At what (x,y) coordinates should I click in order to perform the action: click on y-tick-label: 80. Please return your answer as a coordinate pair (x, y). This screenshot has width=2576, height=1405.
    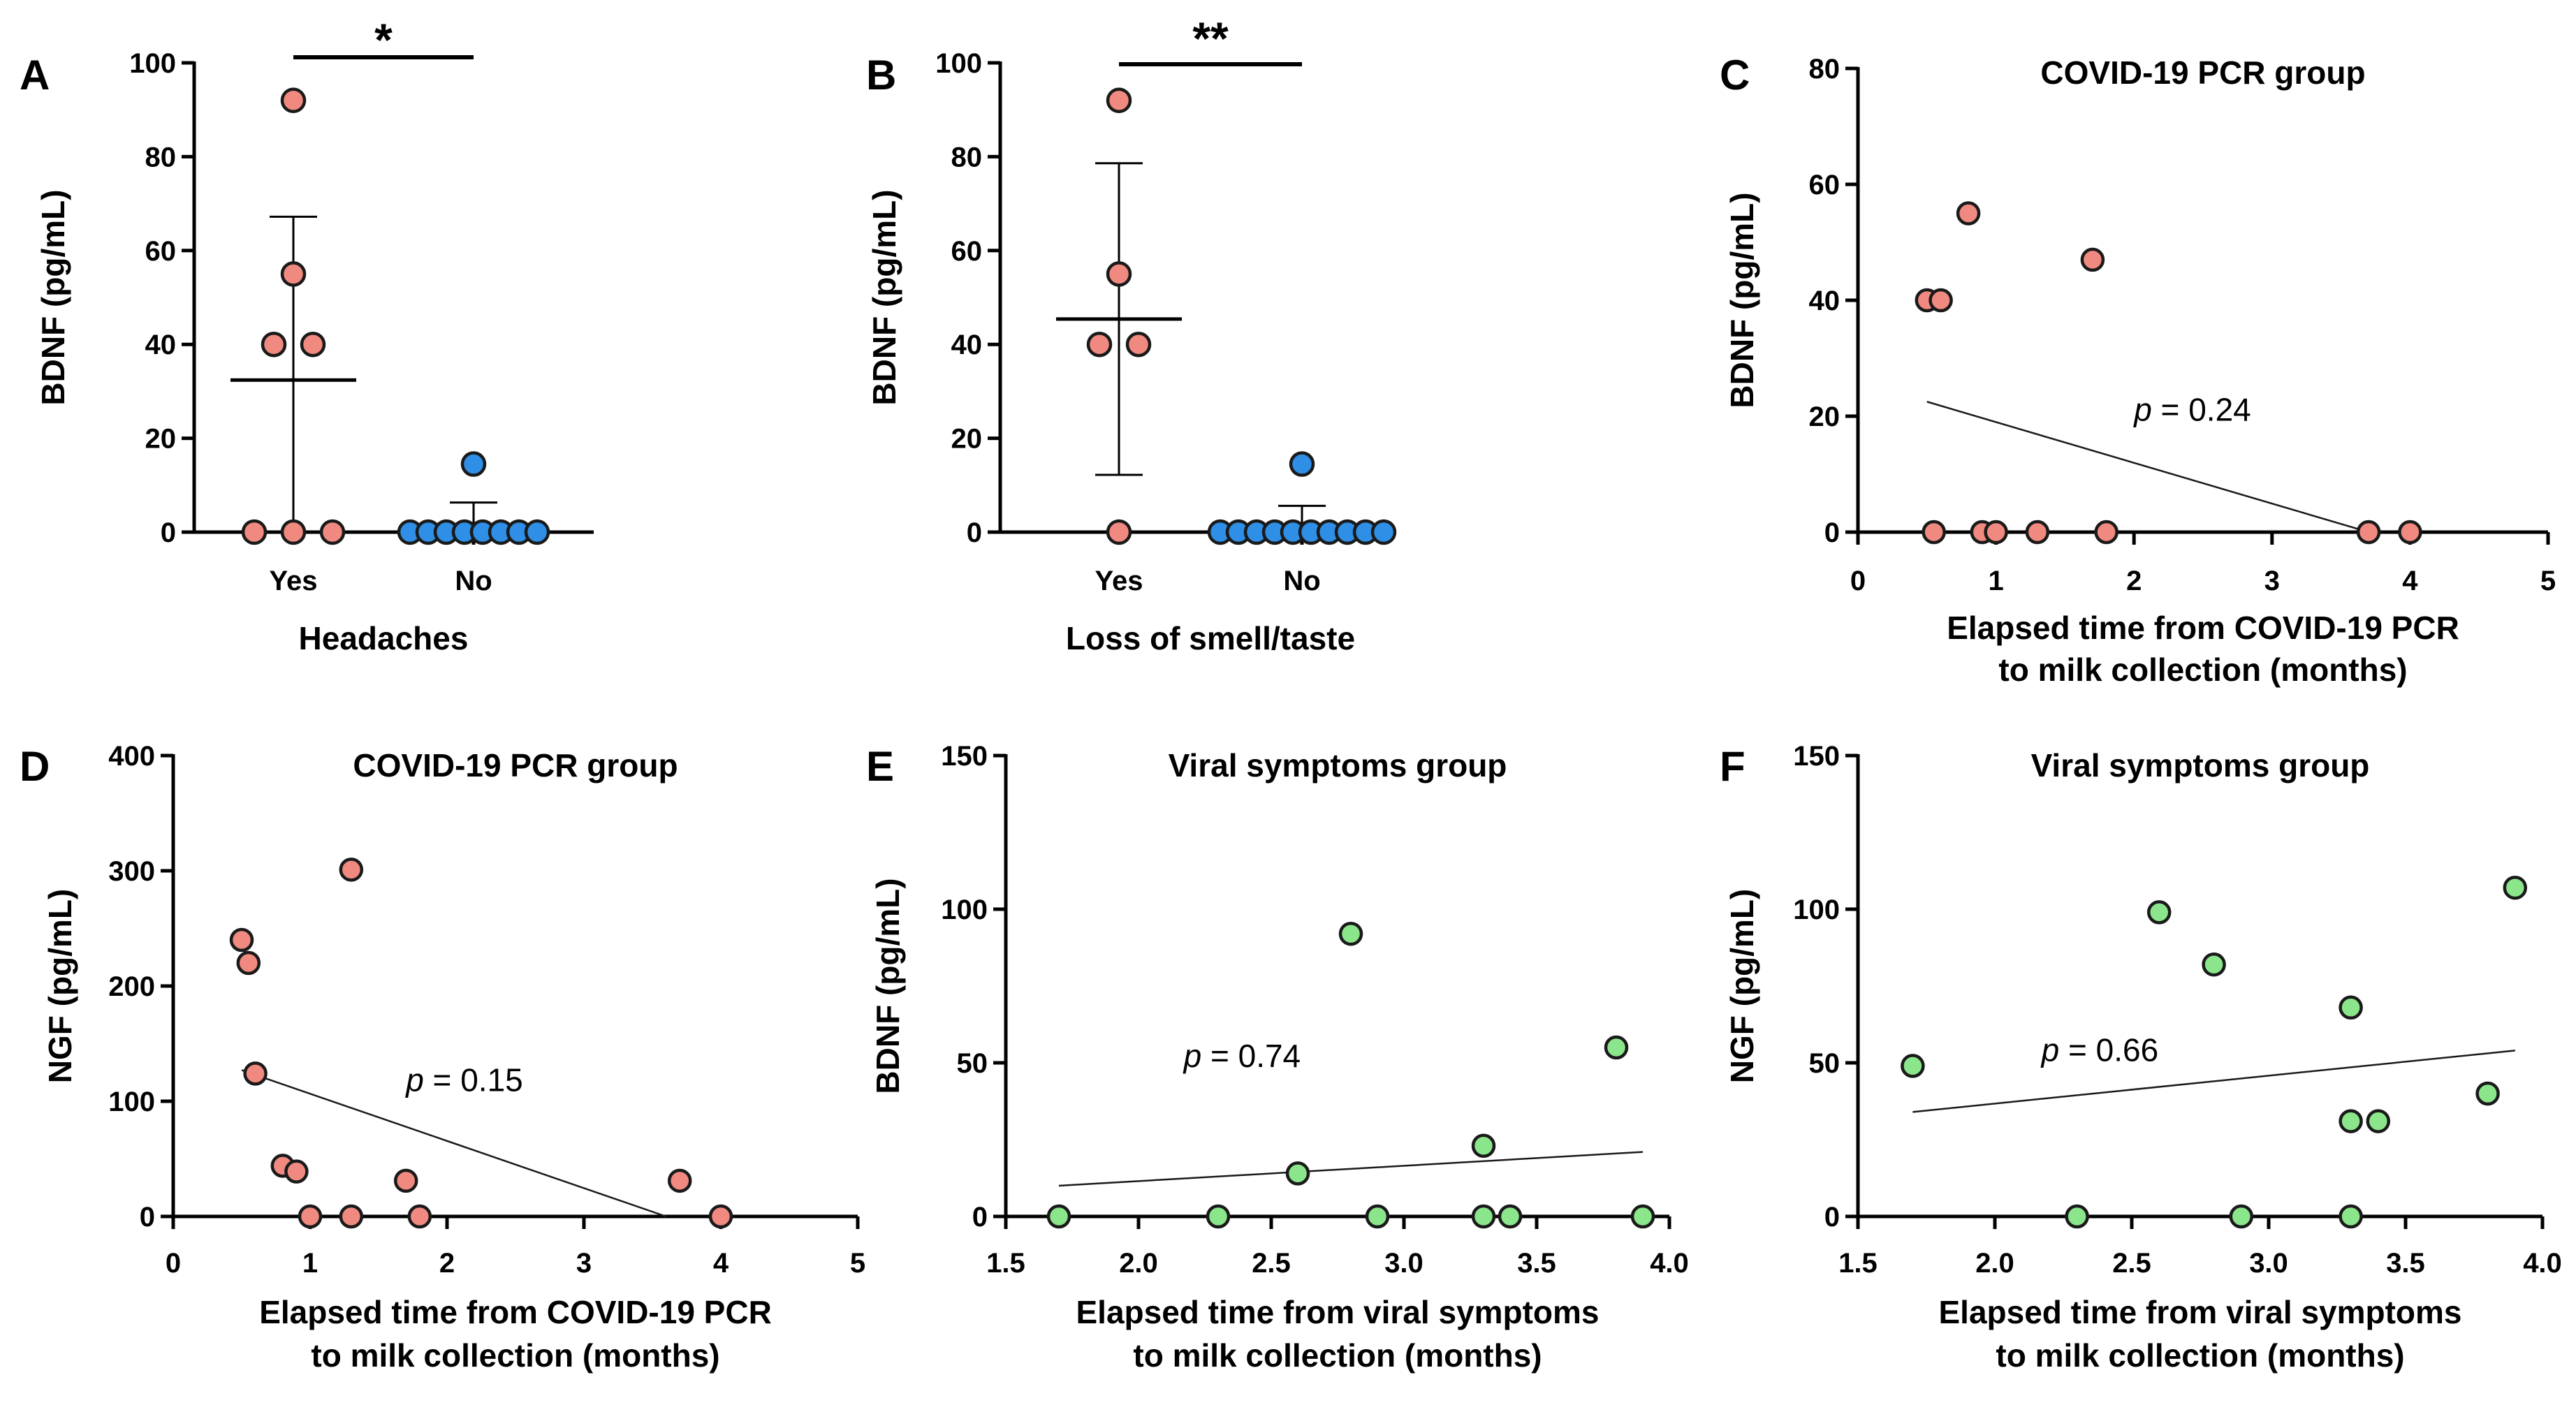
    Looking at the image, I should click on (967, 157).